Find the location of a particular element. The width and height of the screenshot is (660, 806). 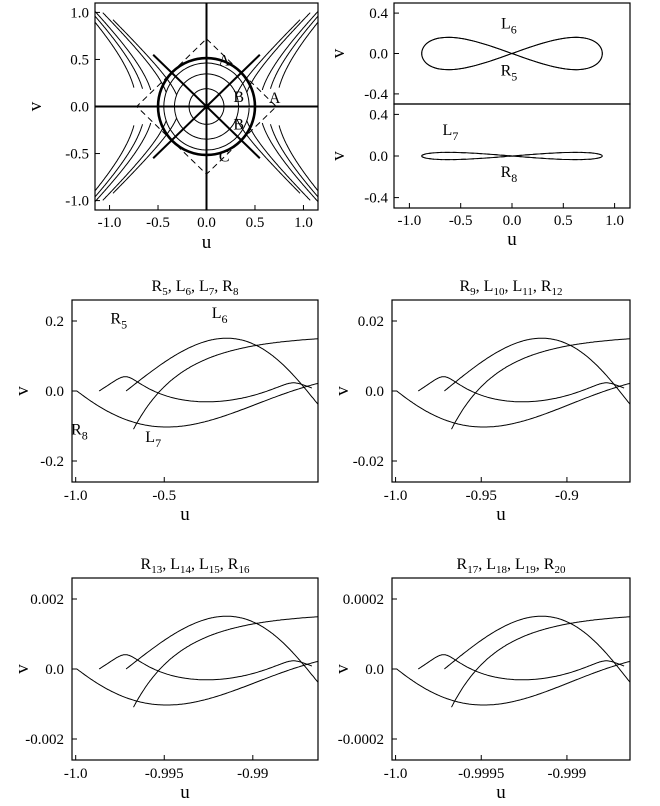

phase-curves is located at coordinates (206, 106).